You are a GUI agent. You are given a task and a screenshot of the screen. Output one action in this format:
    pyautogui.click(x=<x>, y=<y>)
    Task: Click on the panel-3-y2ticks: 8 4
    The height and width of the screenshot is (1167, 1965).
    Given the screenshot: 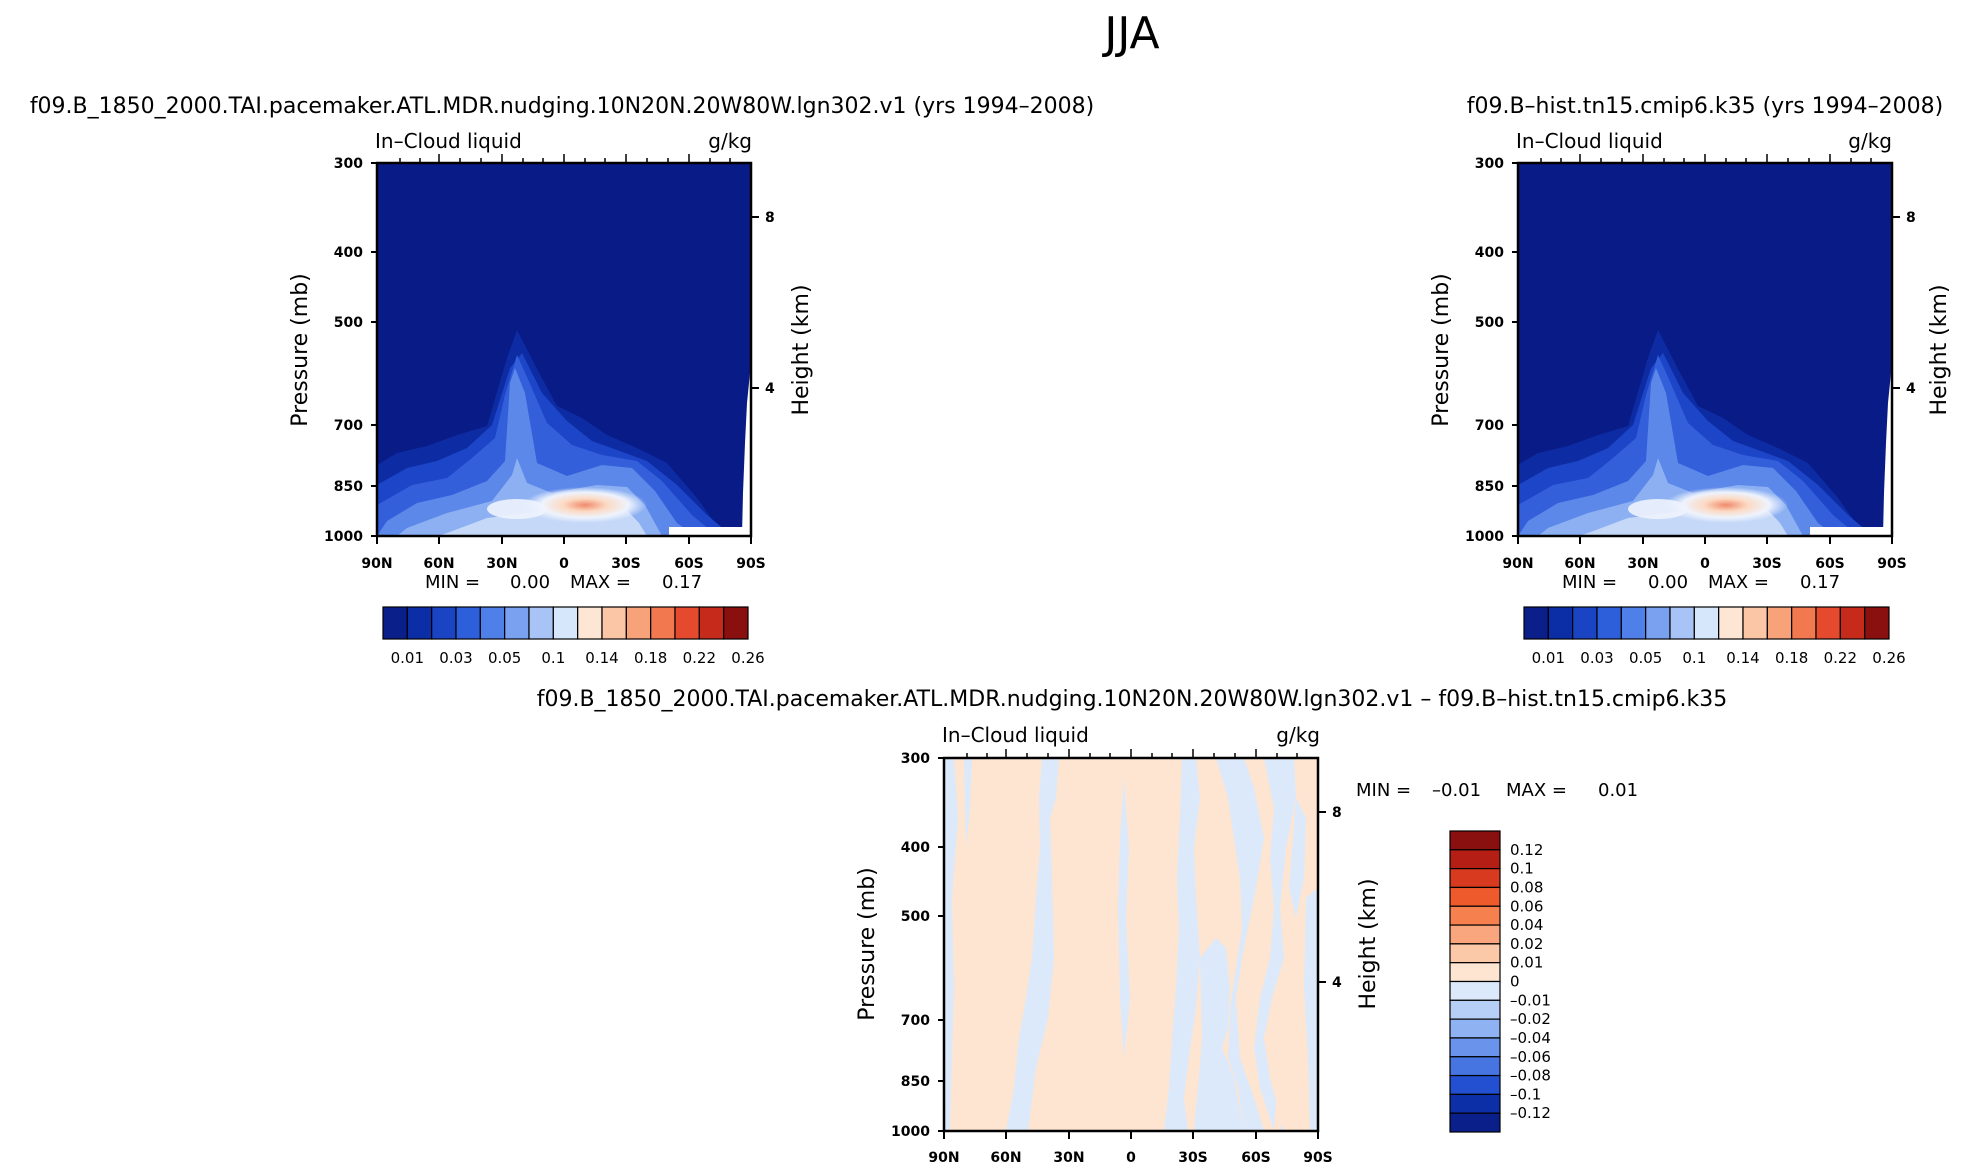 What is the action you would take?
    pyautogui.click(x=1330, y=898)
    